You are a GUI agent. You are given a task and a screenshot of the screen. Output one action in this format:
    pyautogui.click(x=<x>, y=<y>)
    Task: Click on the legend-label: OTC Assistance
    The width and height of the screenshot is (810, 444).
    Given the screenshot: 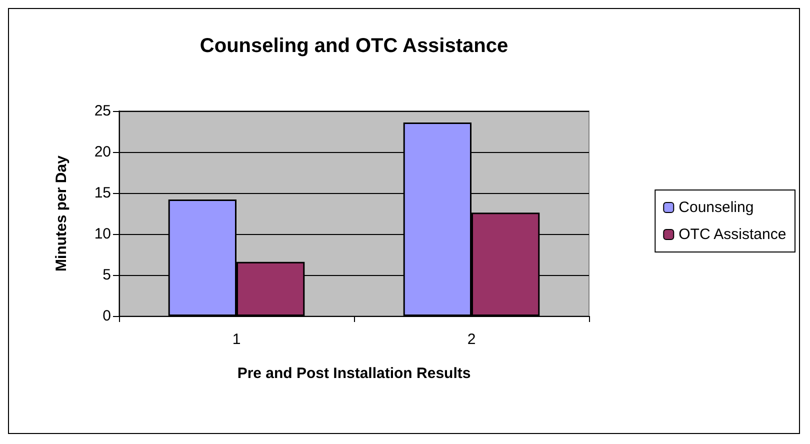 What is the action you would take?
    pyautogui.click(x=732, y=234)
    